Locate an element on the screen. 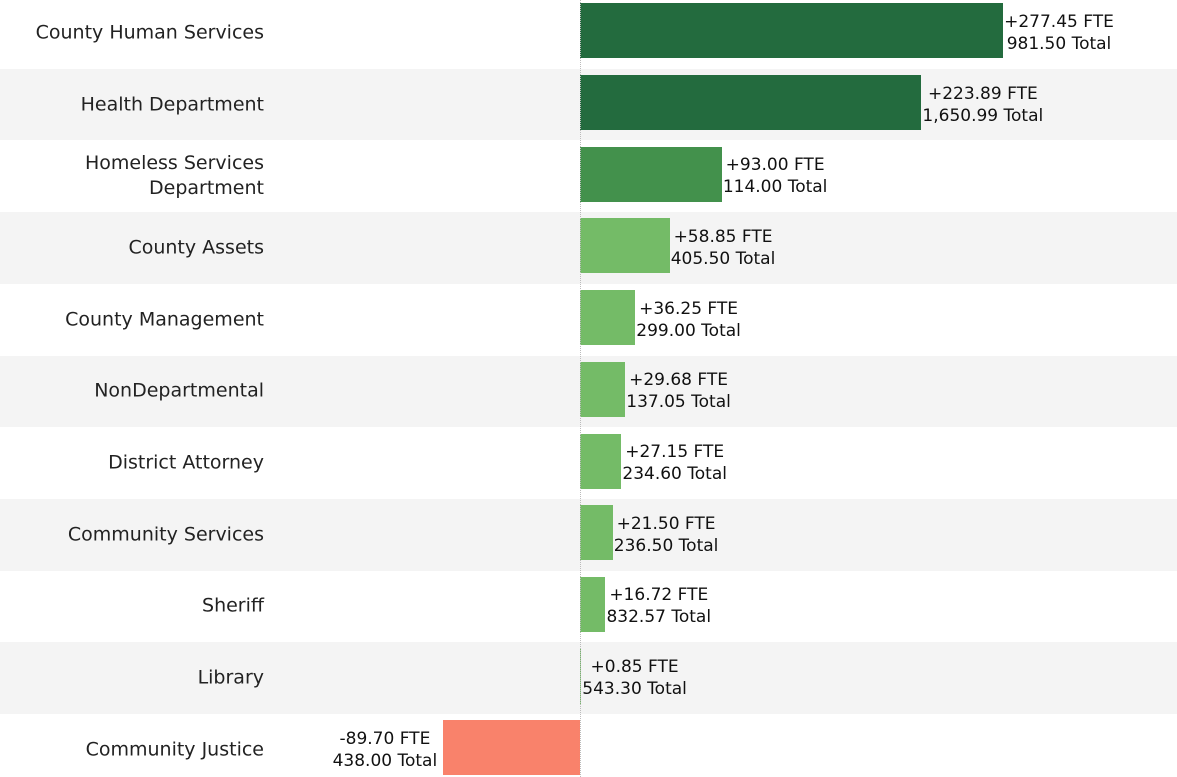 This screenshot has height=777, width=1177. total-label: 234.60 Total is located at coordinates (674, 474).